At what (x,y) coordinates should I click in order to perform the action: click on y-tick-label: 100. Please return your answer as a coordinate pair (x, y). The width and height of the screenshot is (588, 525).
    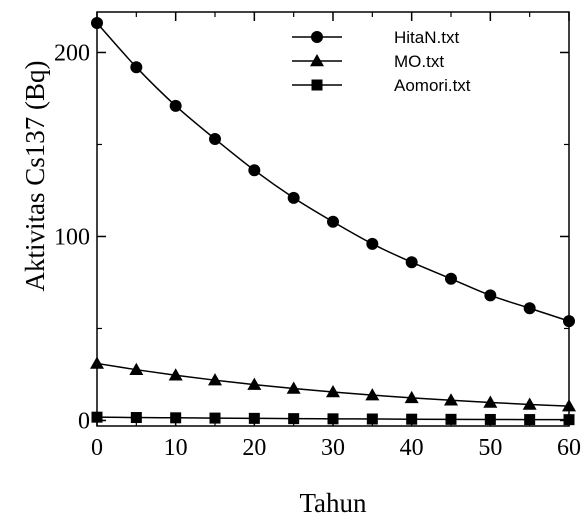
    Looking at the image, I should click on (72, 237).